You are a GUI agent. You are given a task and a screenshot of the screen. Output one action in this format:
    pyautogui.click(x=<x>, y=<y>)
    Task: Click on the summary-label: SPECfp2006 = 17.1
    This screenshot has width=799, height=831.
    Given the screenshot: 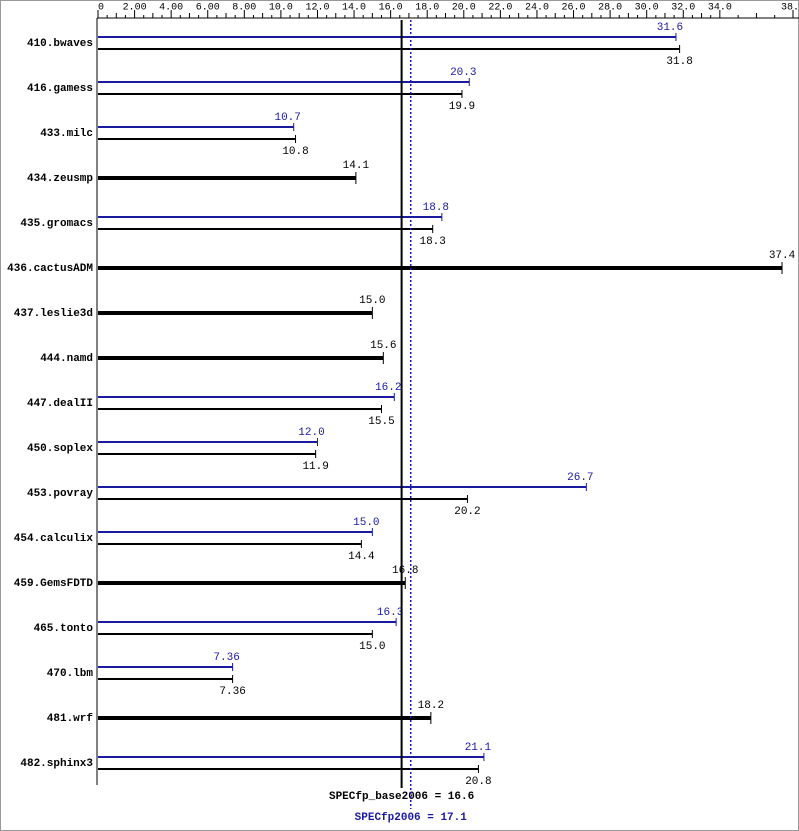 What is the action you would take?
    pyautogui.click(x=411, y=818)
    